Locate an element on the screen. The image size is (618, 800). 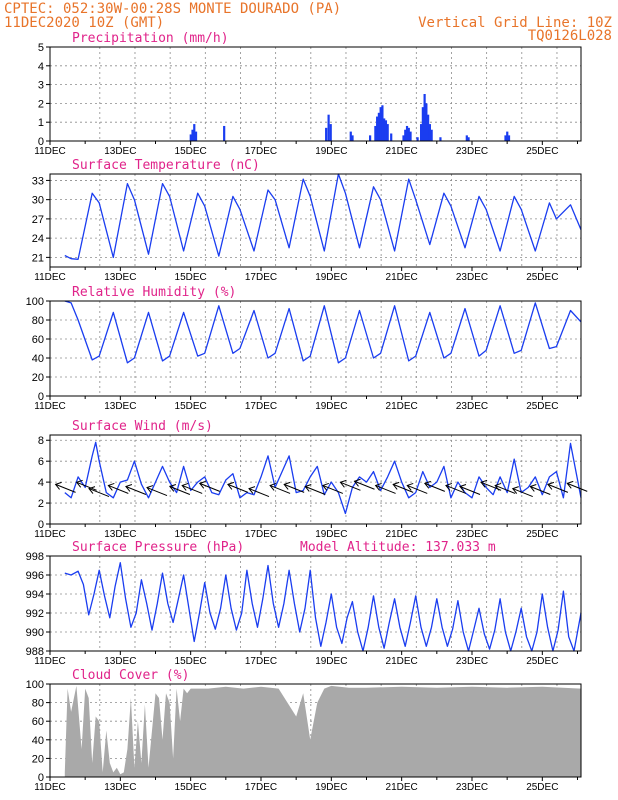
plot-frame is located at coordinates (315, 479).